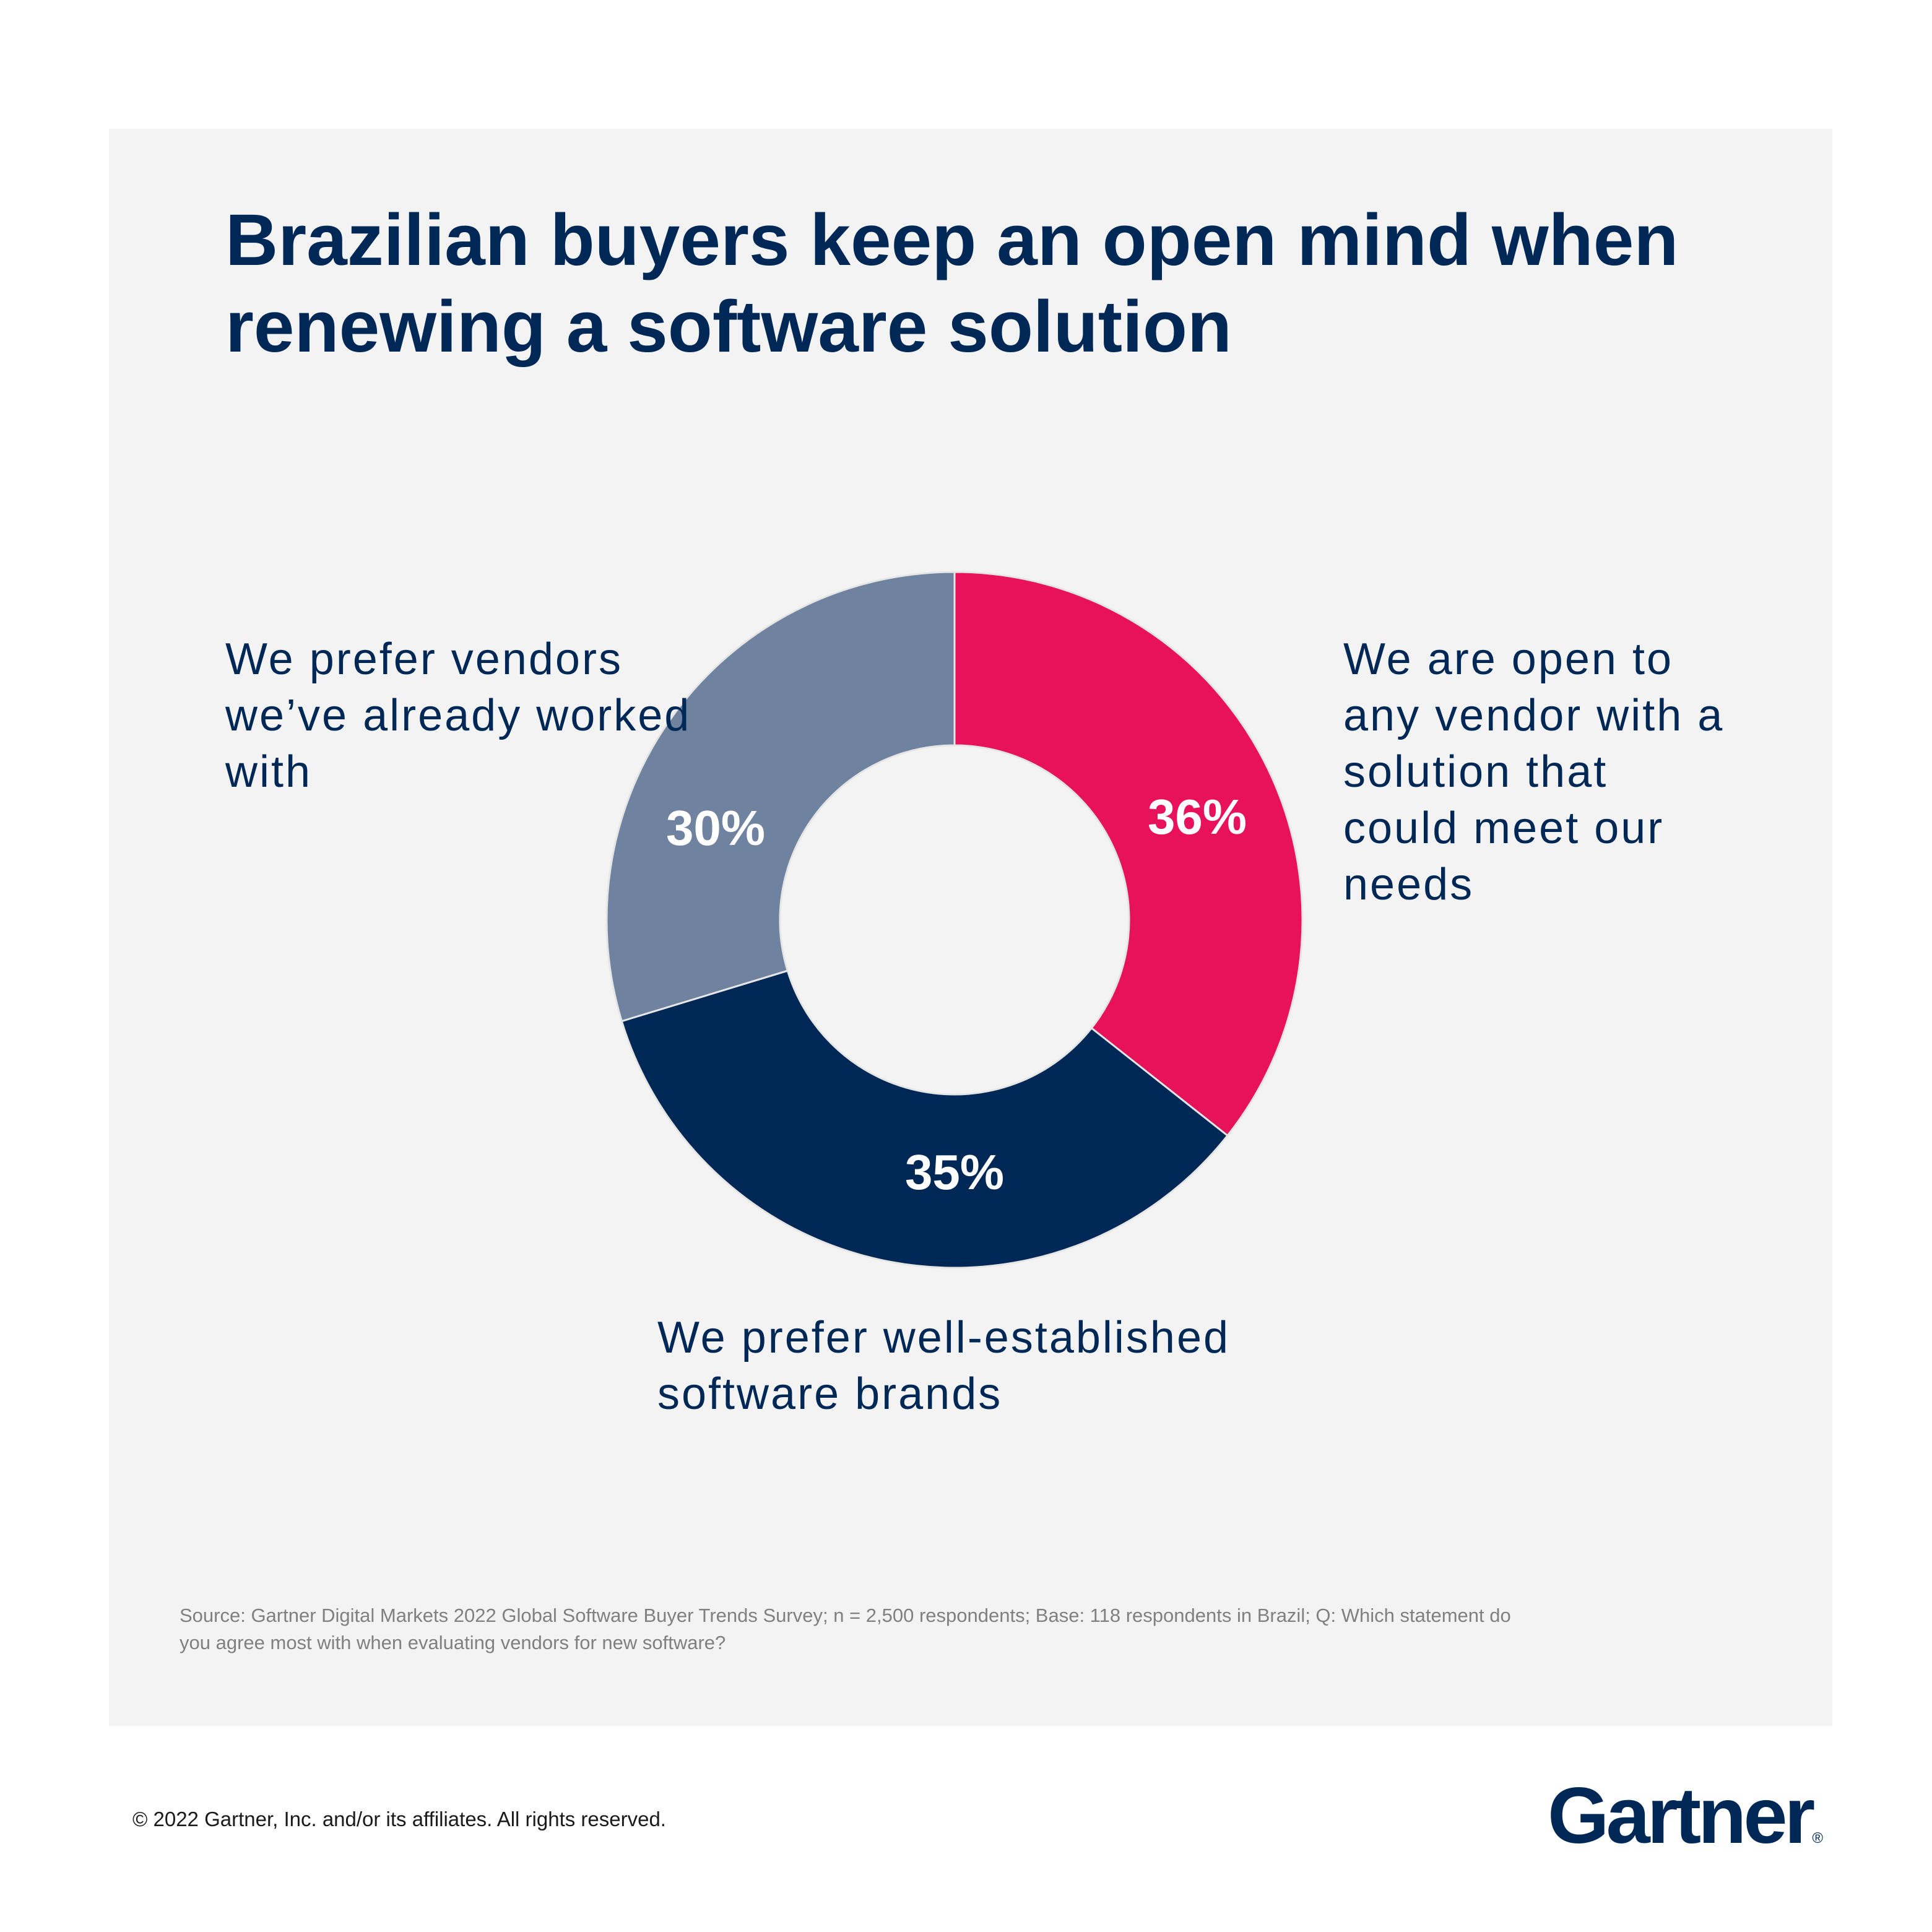 This screenshot has height=1932, width=1932. What do you see at coordinates (1817, 1838) in the screenshot?
I see `logo-mark: ®` at bounding box center [1817, 1838].